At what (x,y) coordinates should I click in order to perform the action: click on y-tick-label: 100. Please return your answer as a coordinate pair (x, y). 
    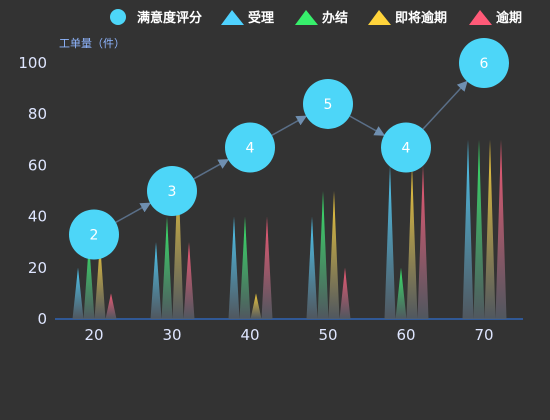
    Looking at the image, I should click on (32, 63).